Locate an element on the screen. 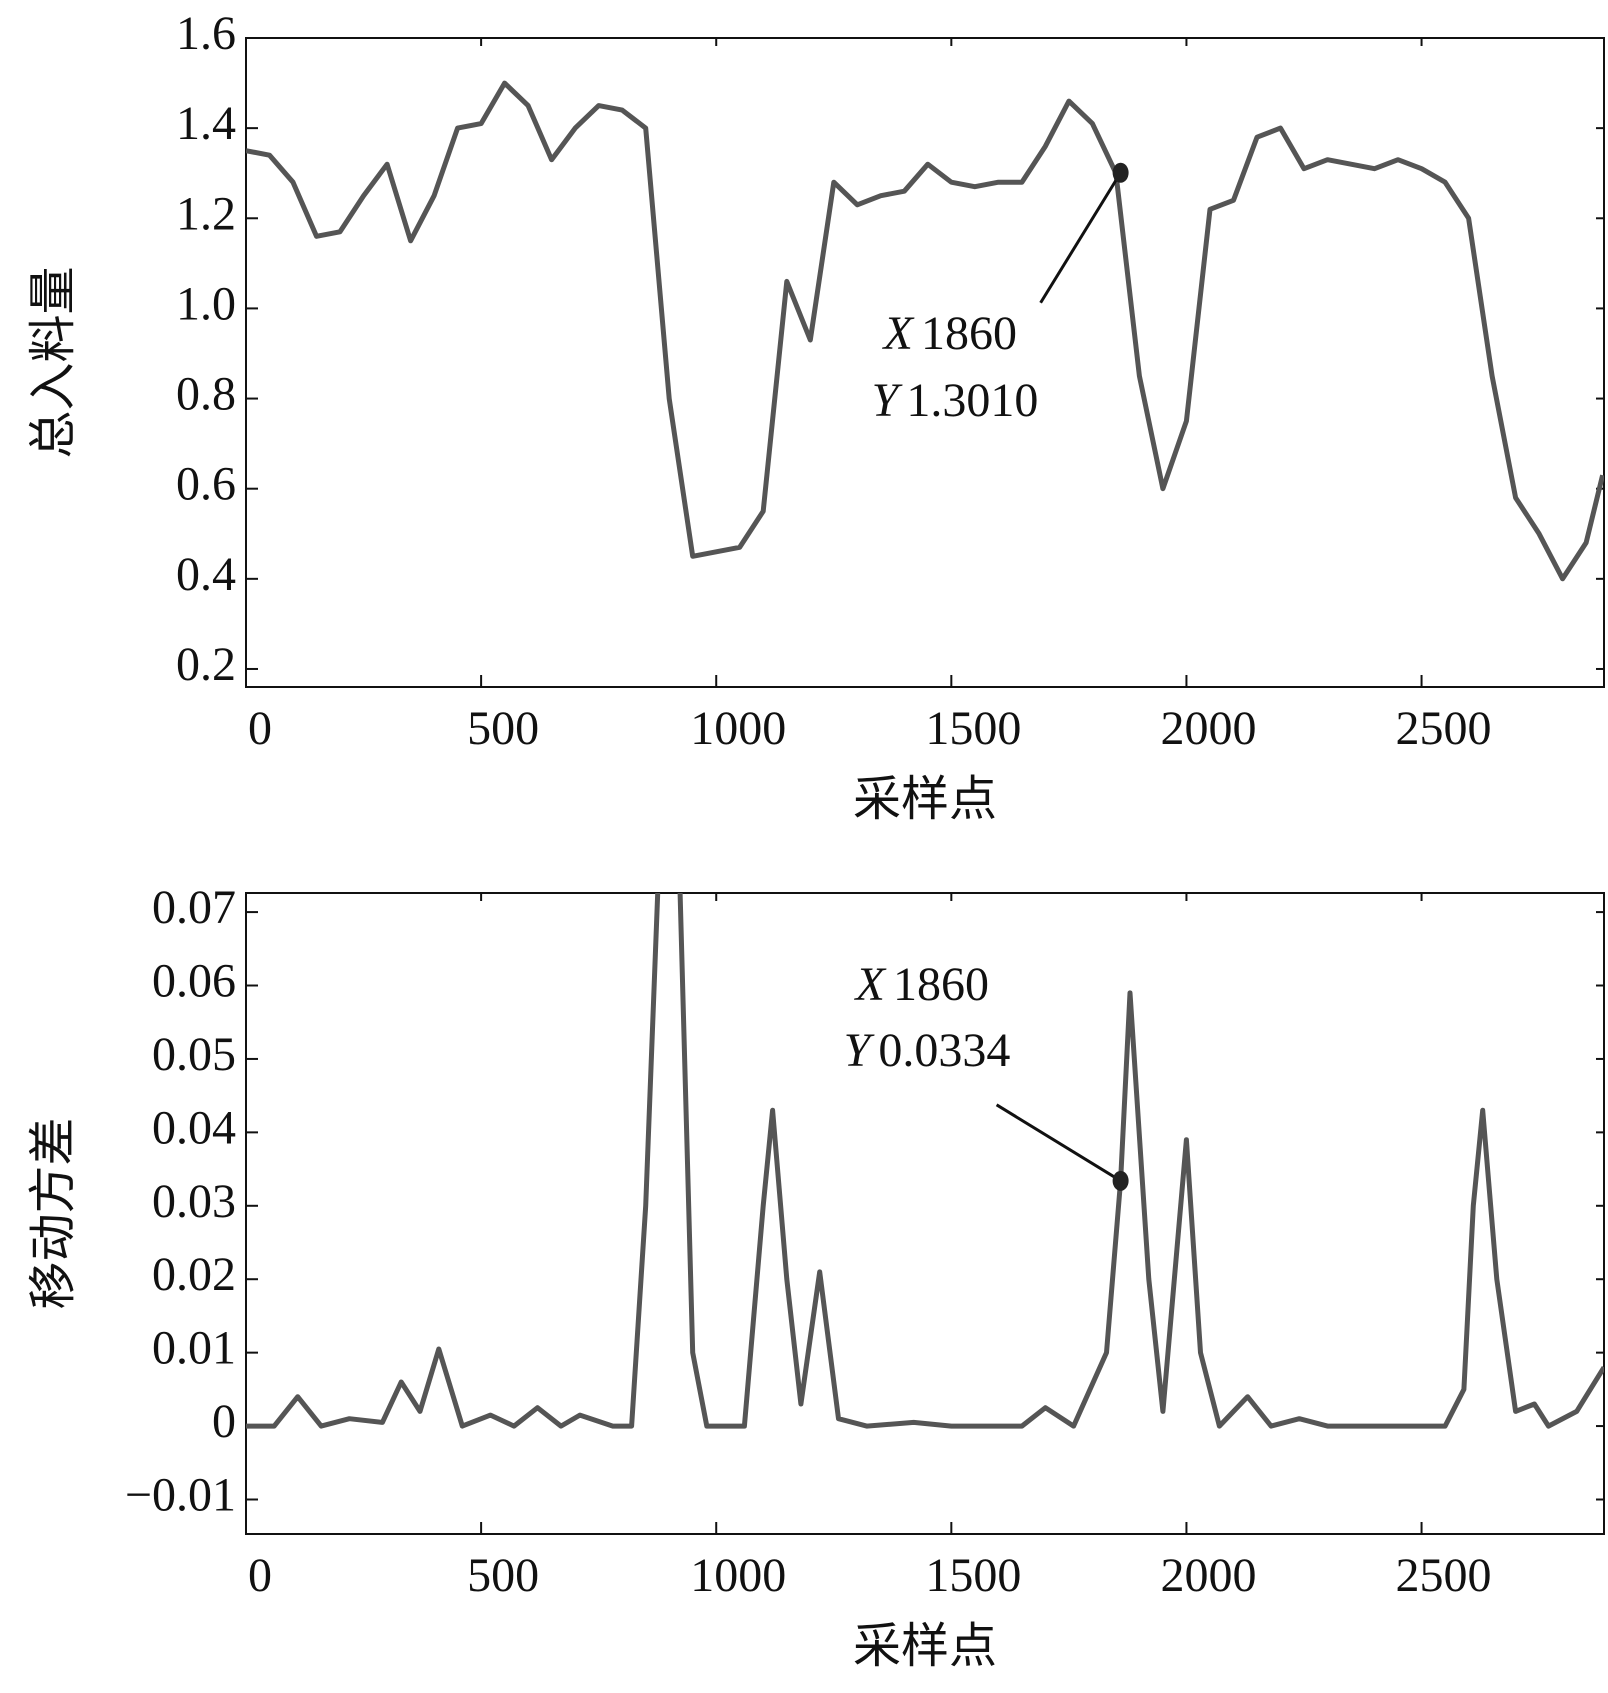 The width and height of the screenshot is (1608, 1693). y-tick-label: 1.2 is located at coordinates (206, 213).